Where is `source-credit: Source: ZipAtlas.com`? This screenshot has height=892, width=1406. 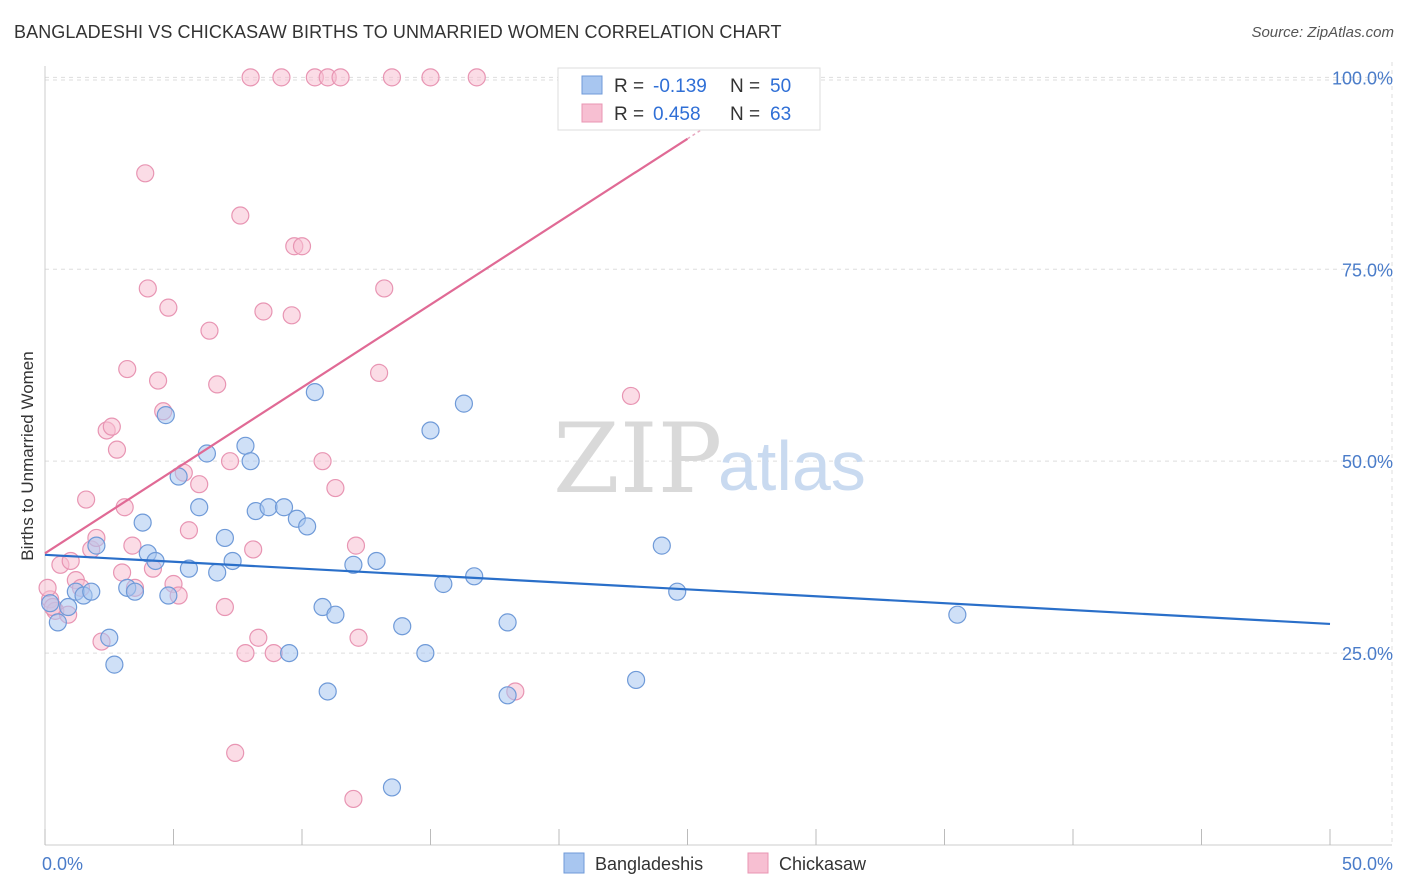
source-credit: Source: ZipAtlas.com is located at coordinates (1322, 32).